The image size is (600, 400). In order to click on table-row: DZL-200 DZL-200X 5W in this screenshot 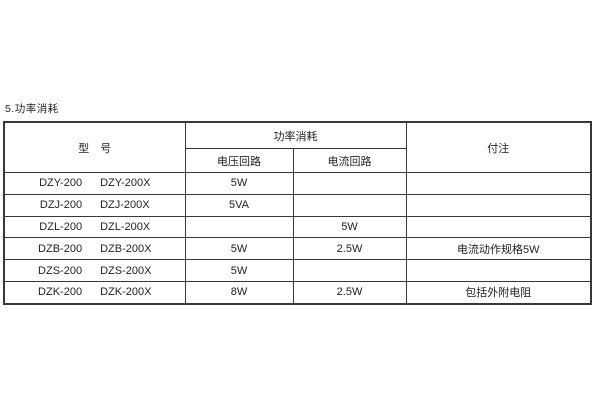, I will do `click(297, 227)`.